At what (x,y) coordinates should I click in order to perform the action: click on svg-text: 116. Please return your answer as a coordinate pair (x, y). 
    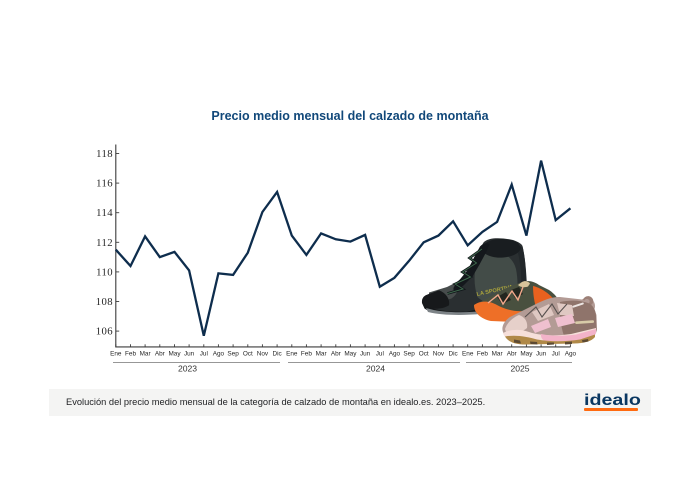
    Looking at the image, I should click on (104, 184).